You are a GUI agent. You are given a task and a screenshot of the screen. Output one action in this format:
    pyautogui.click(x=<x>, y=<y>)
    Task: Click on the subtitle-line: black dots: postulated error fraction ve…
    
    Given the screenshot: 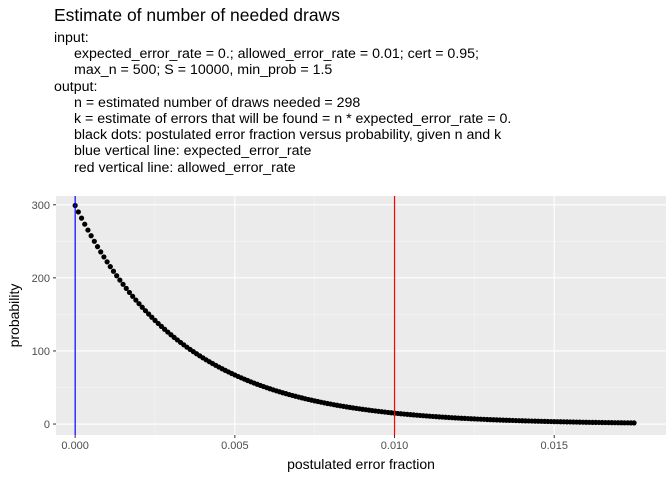 What is the action you would take?
    pyautogui.click(x=288, y=135)
    